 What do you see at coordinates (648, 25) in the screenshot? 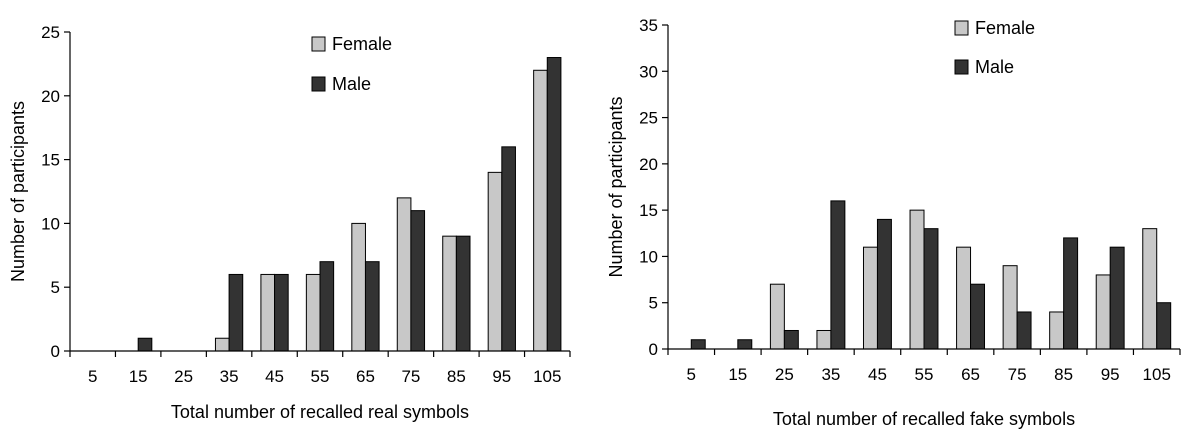
I see `y-tick-label: 35` at bounding box center [648, 25].